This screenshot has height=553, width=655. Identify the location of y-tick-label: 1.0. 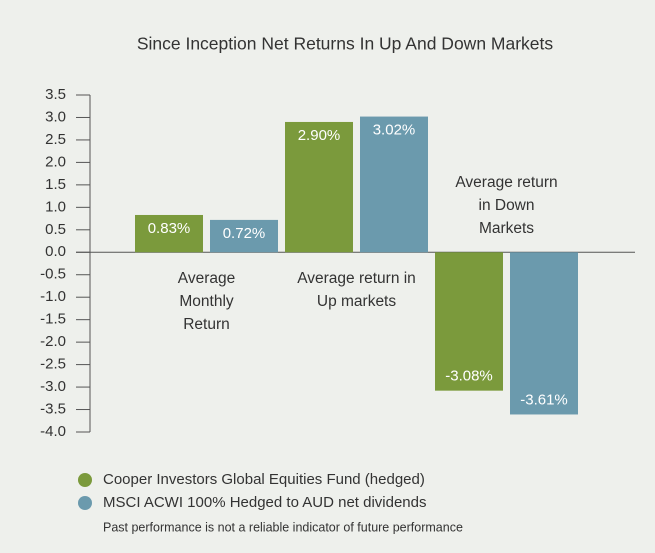
(55, 206).